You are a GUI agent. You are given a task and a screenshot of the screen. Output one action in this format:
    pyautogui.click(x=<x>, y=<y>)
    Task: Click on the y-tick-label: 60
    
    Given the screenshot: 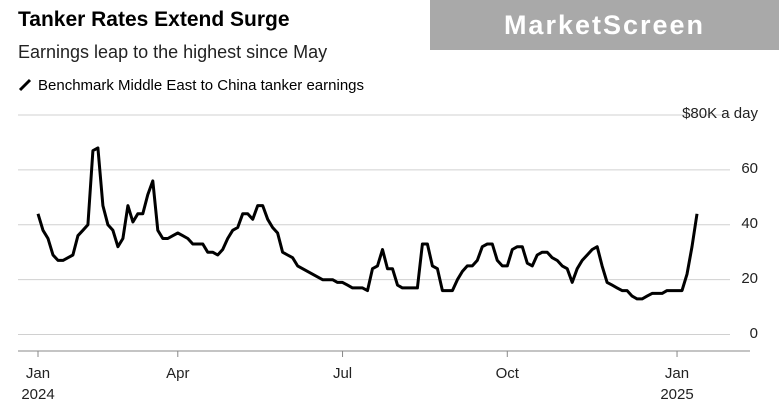 What is the action you would take?
    pyautogui.click(x=749, y=168)
    